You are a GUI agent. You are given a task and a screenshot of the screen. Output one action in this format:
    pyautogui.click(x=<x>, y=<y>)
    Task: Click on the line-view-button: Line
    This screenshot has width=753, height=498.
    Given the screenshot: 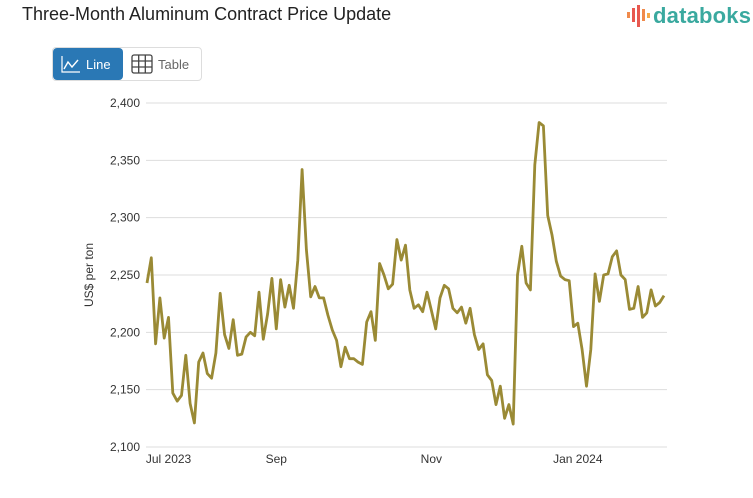 What is the action you would take?
    pyautogui.click(x=88, y=64)
    